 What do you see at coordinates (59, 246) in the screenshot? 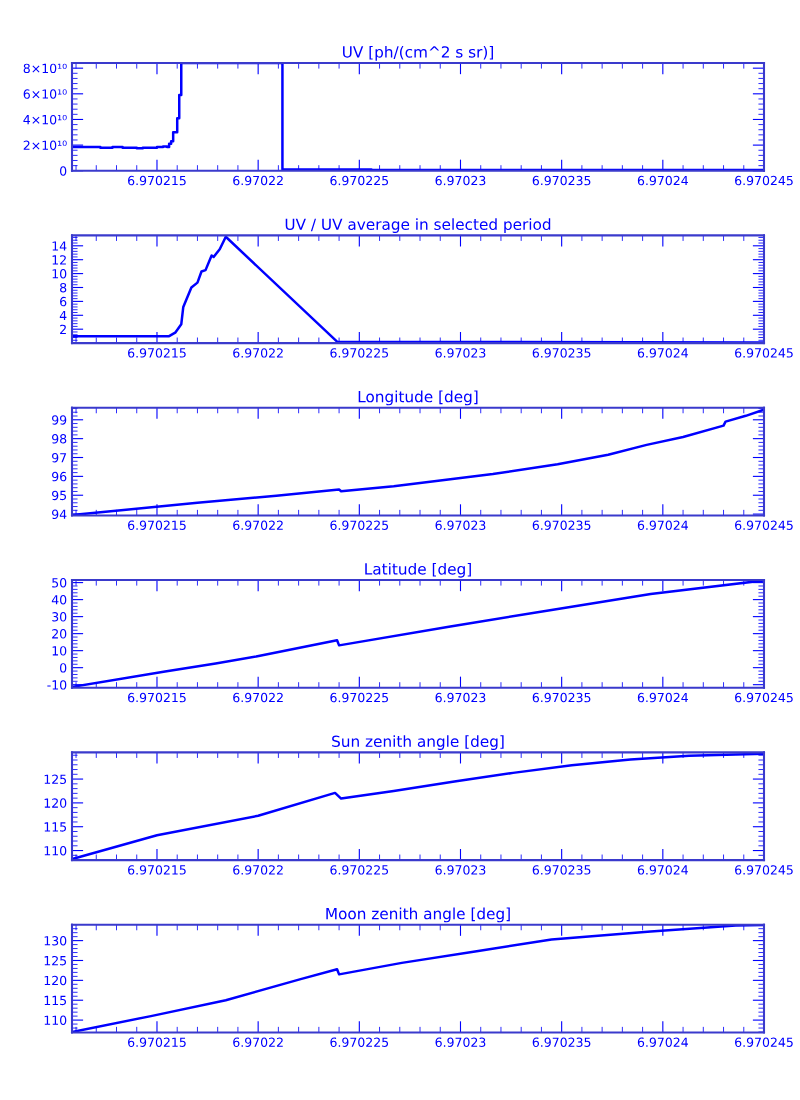
I see `y-tick-label: 14` at bounding box center [59, 246].